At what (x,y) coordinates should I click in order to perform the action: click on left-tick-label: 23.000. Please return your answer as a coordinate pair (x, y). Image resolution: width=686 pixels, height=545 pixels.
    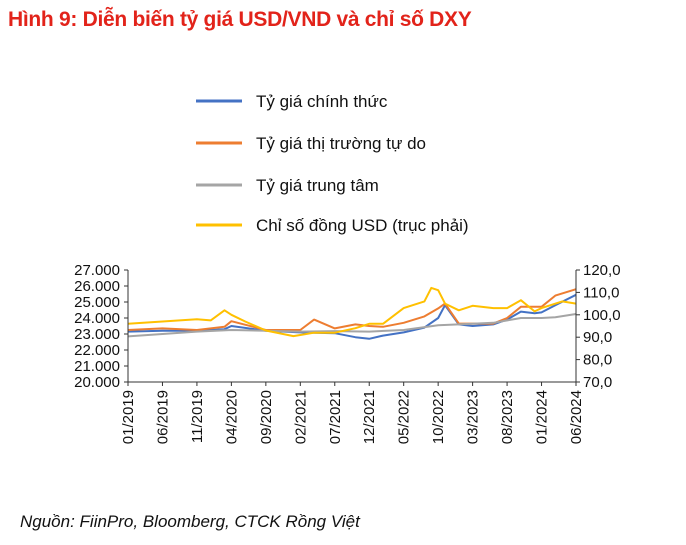
    Looking at the image, I should click on (97, 334).